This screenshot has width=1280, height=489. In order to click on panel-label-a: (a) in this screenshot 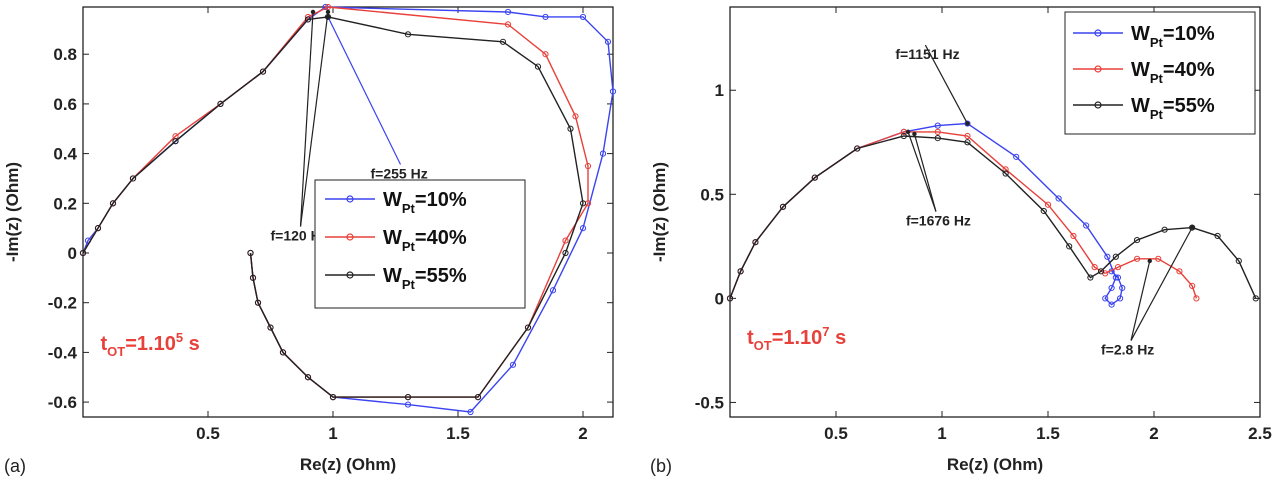, I will do `click(15, 466)`.